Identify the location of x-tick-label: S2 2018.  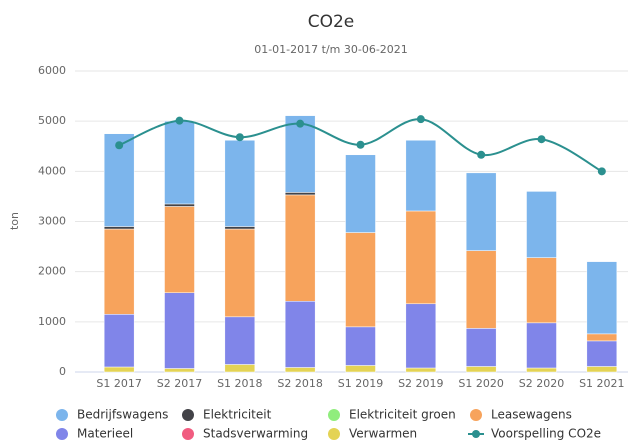
(299, 383).